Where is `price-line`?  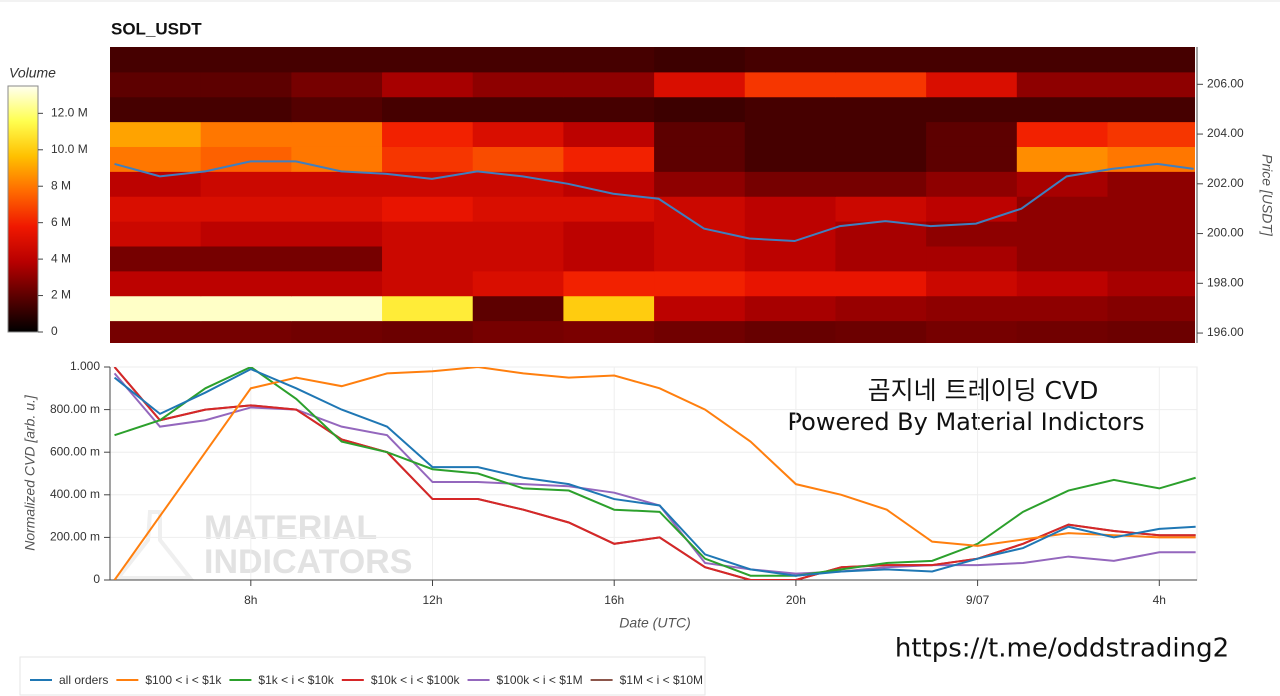
price-line is located at coordinates (654, 201).